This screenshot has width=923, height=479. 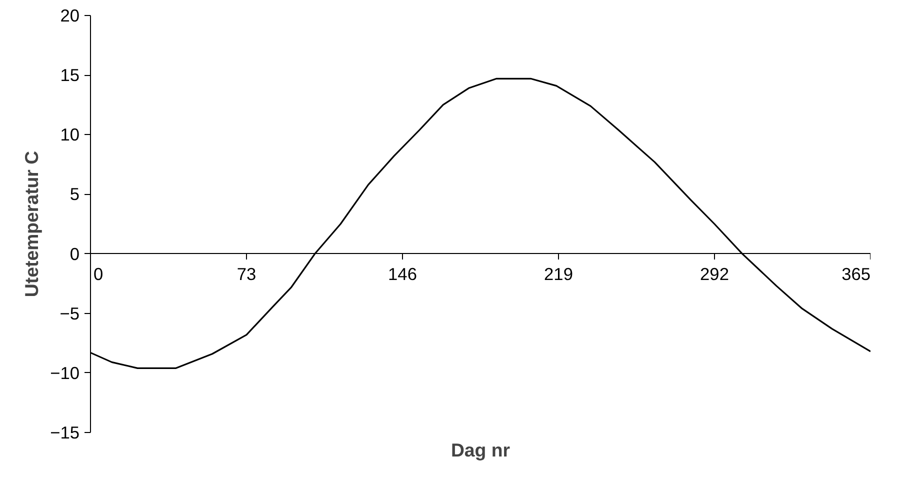 What do you see at coordinates (70, 16) in the screenshot?
I see `y-tick-label: 20` at bounding box center [70, 16].